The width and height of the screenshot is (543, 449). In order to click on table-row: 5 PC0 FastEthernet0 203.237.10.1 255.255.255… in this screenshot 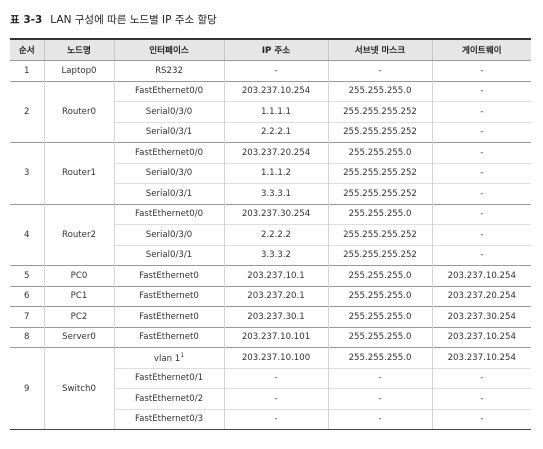, I will do `click(270, 275)`.